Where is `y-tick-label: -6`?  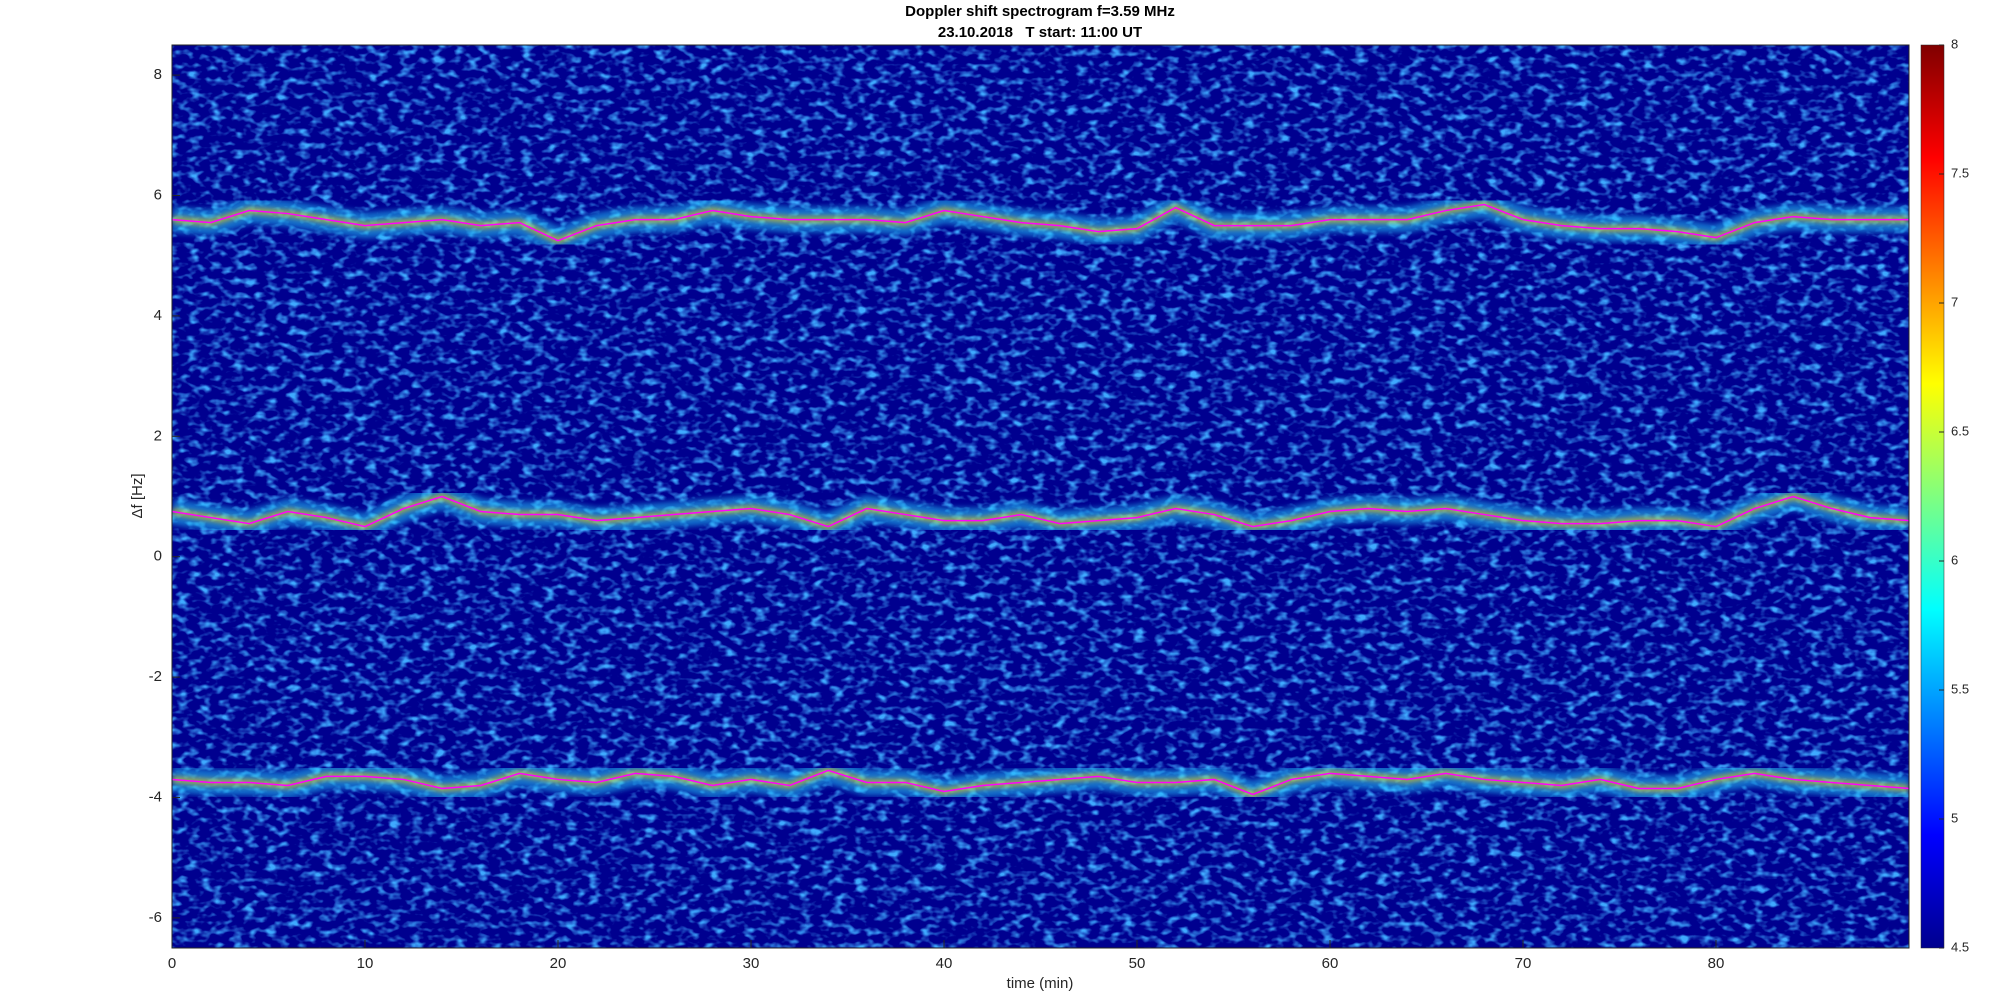
y-tick-label: -6 is located at coordinates (155, 917).